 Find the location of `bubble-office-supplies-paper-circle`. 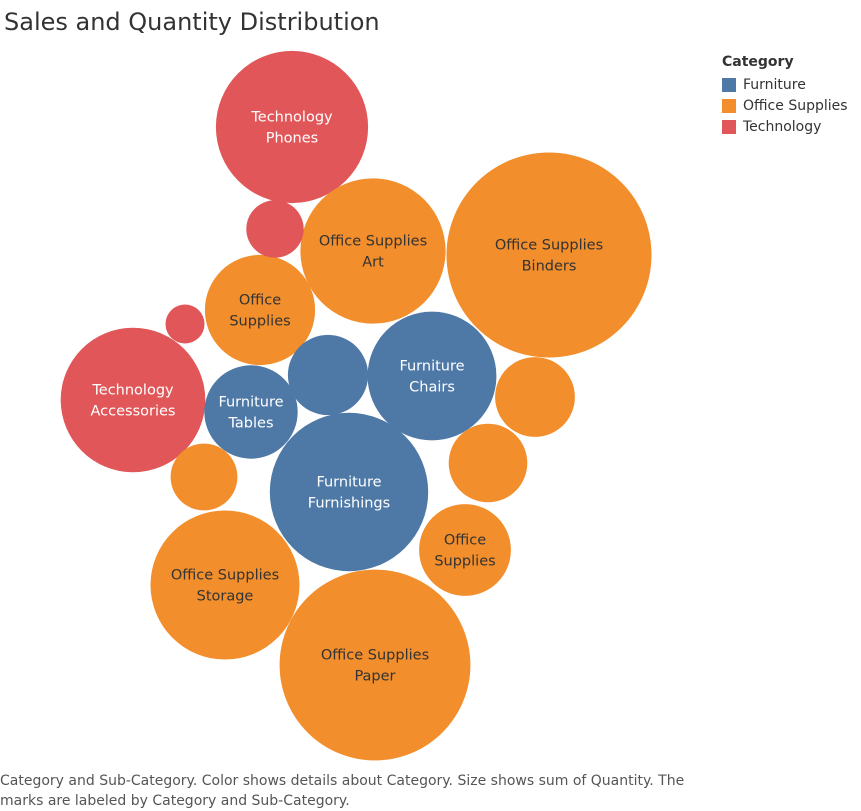

bubble-office-supplies-paper-circle is located at coordinates (375, 665).